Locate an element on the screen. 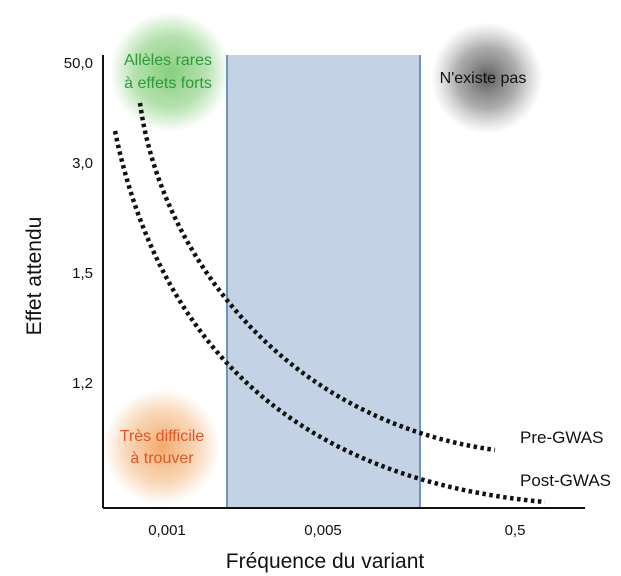 This screenshot has height=576, width=621. hard-to-find-label-line2: à trouver is located at coordinates (162, 458).